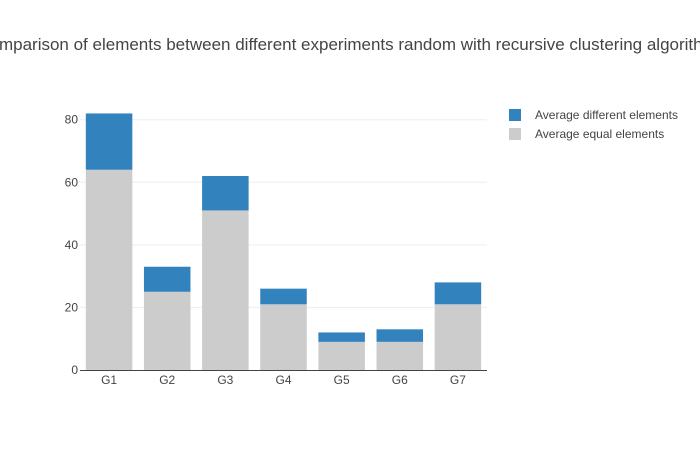  What do you see at coordinates (72, 245) in the screenshot?
I see `y-tick-label: 40` at bounding box center [72, 245].